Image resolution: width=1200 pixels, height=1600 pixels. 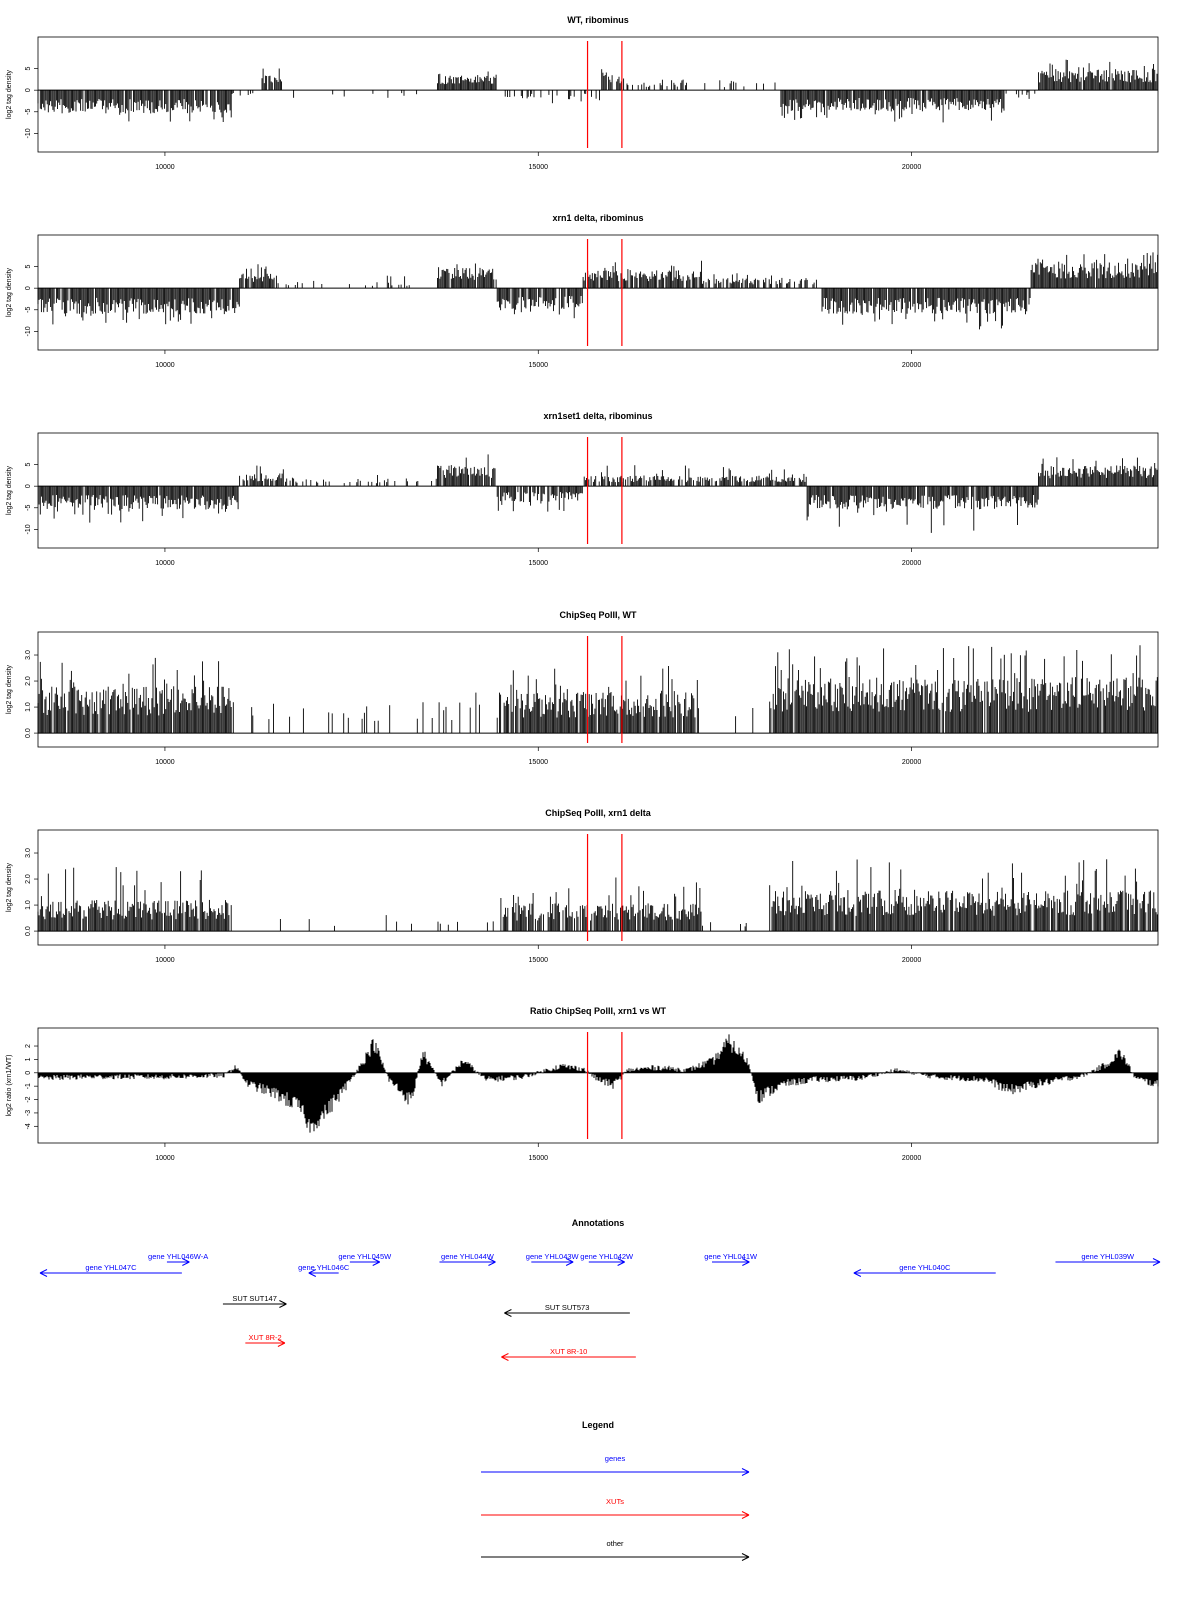 What do you see at coordinates (111, 1267) in the screenshot?
I see `annotation-label: gene YHL047C` at bounding box center [111, 1267].